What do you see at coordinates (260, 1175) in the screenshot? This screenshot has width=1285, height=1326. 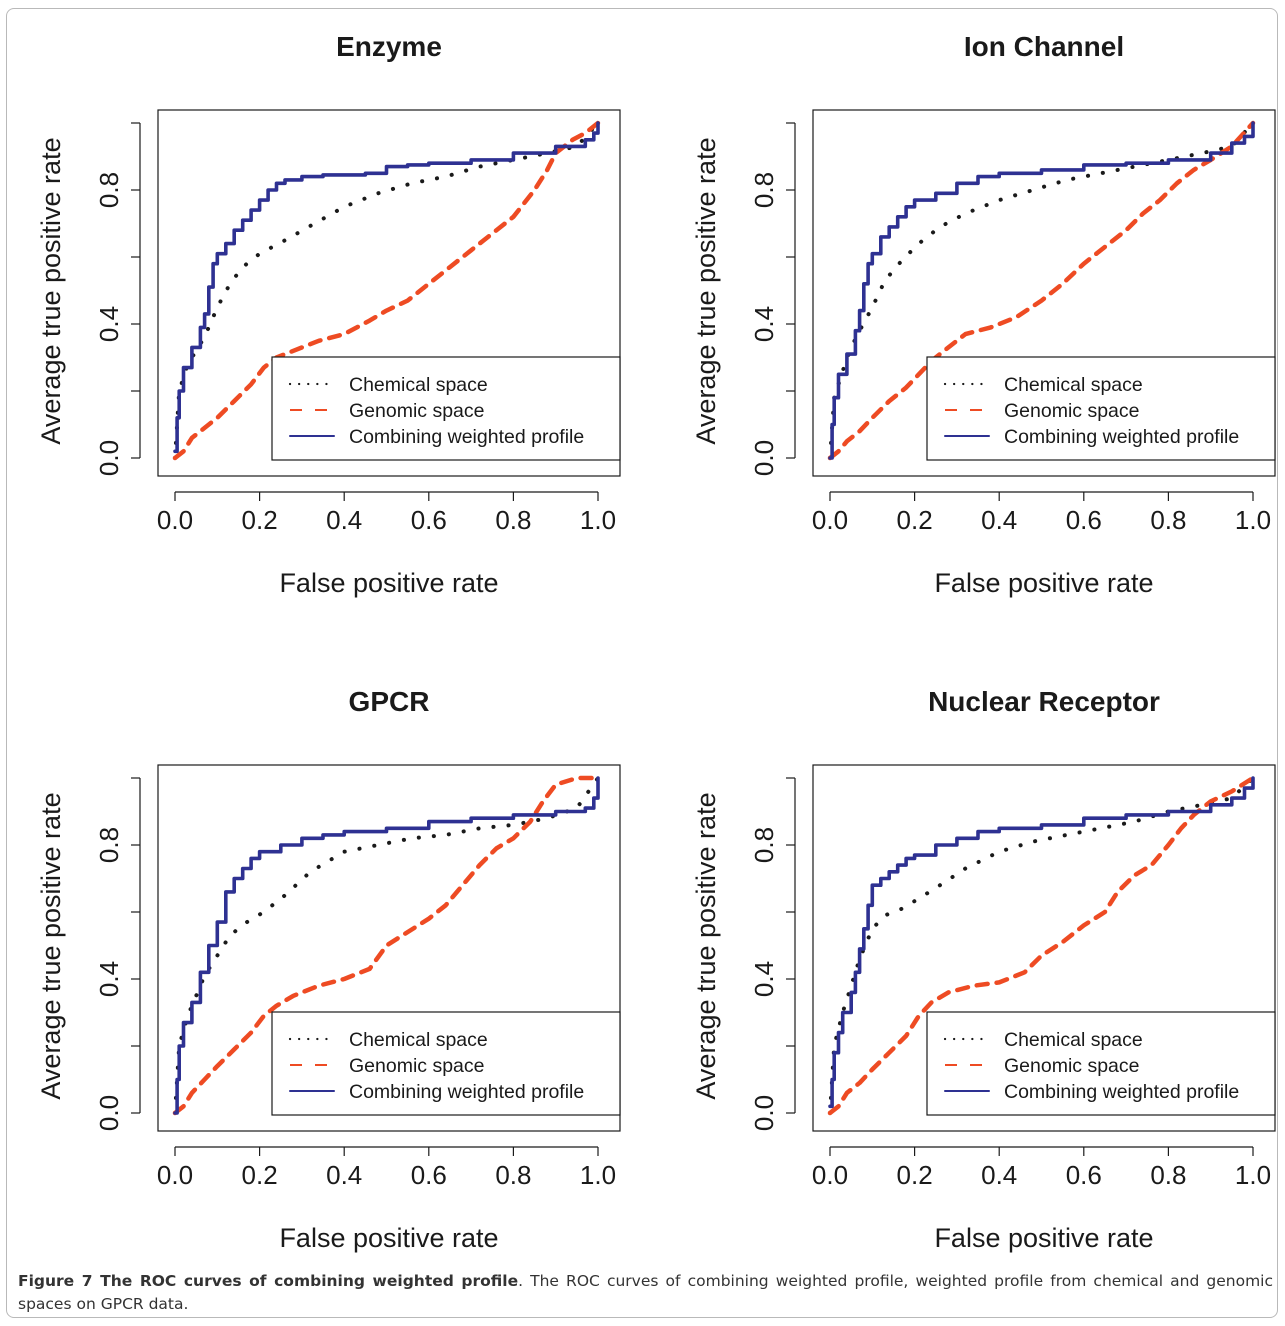 I see `panel-gpcr-x-tick-label: 0.2` at bounding box center [260, 1175].